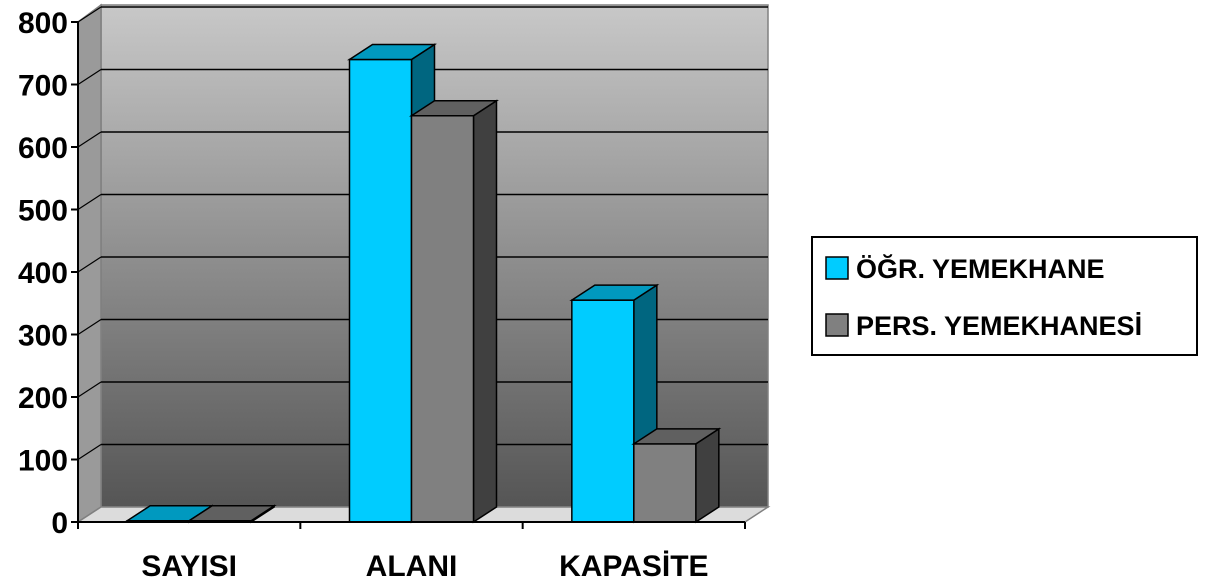 The height and width of the screenshot is (586, 1212). I want to click on x-tick-label: SAYISI, so click(189, 566).